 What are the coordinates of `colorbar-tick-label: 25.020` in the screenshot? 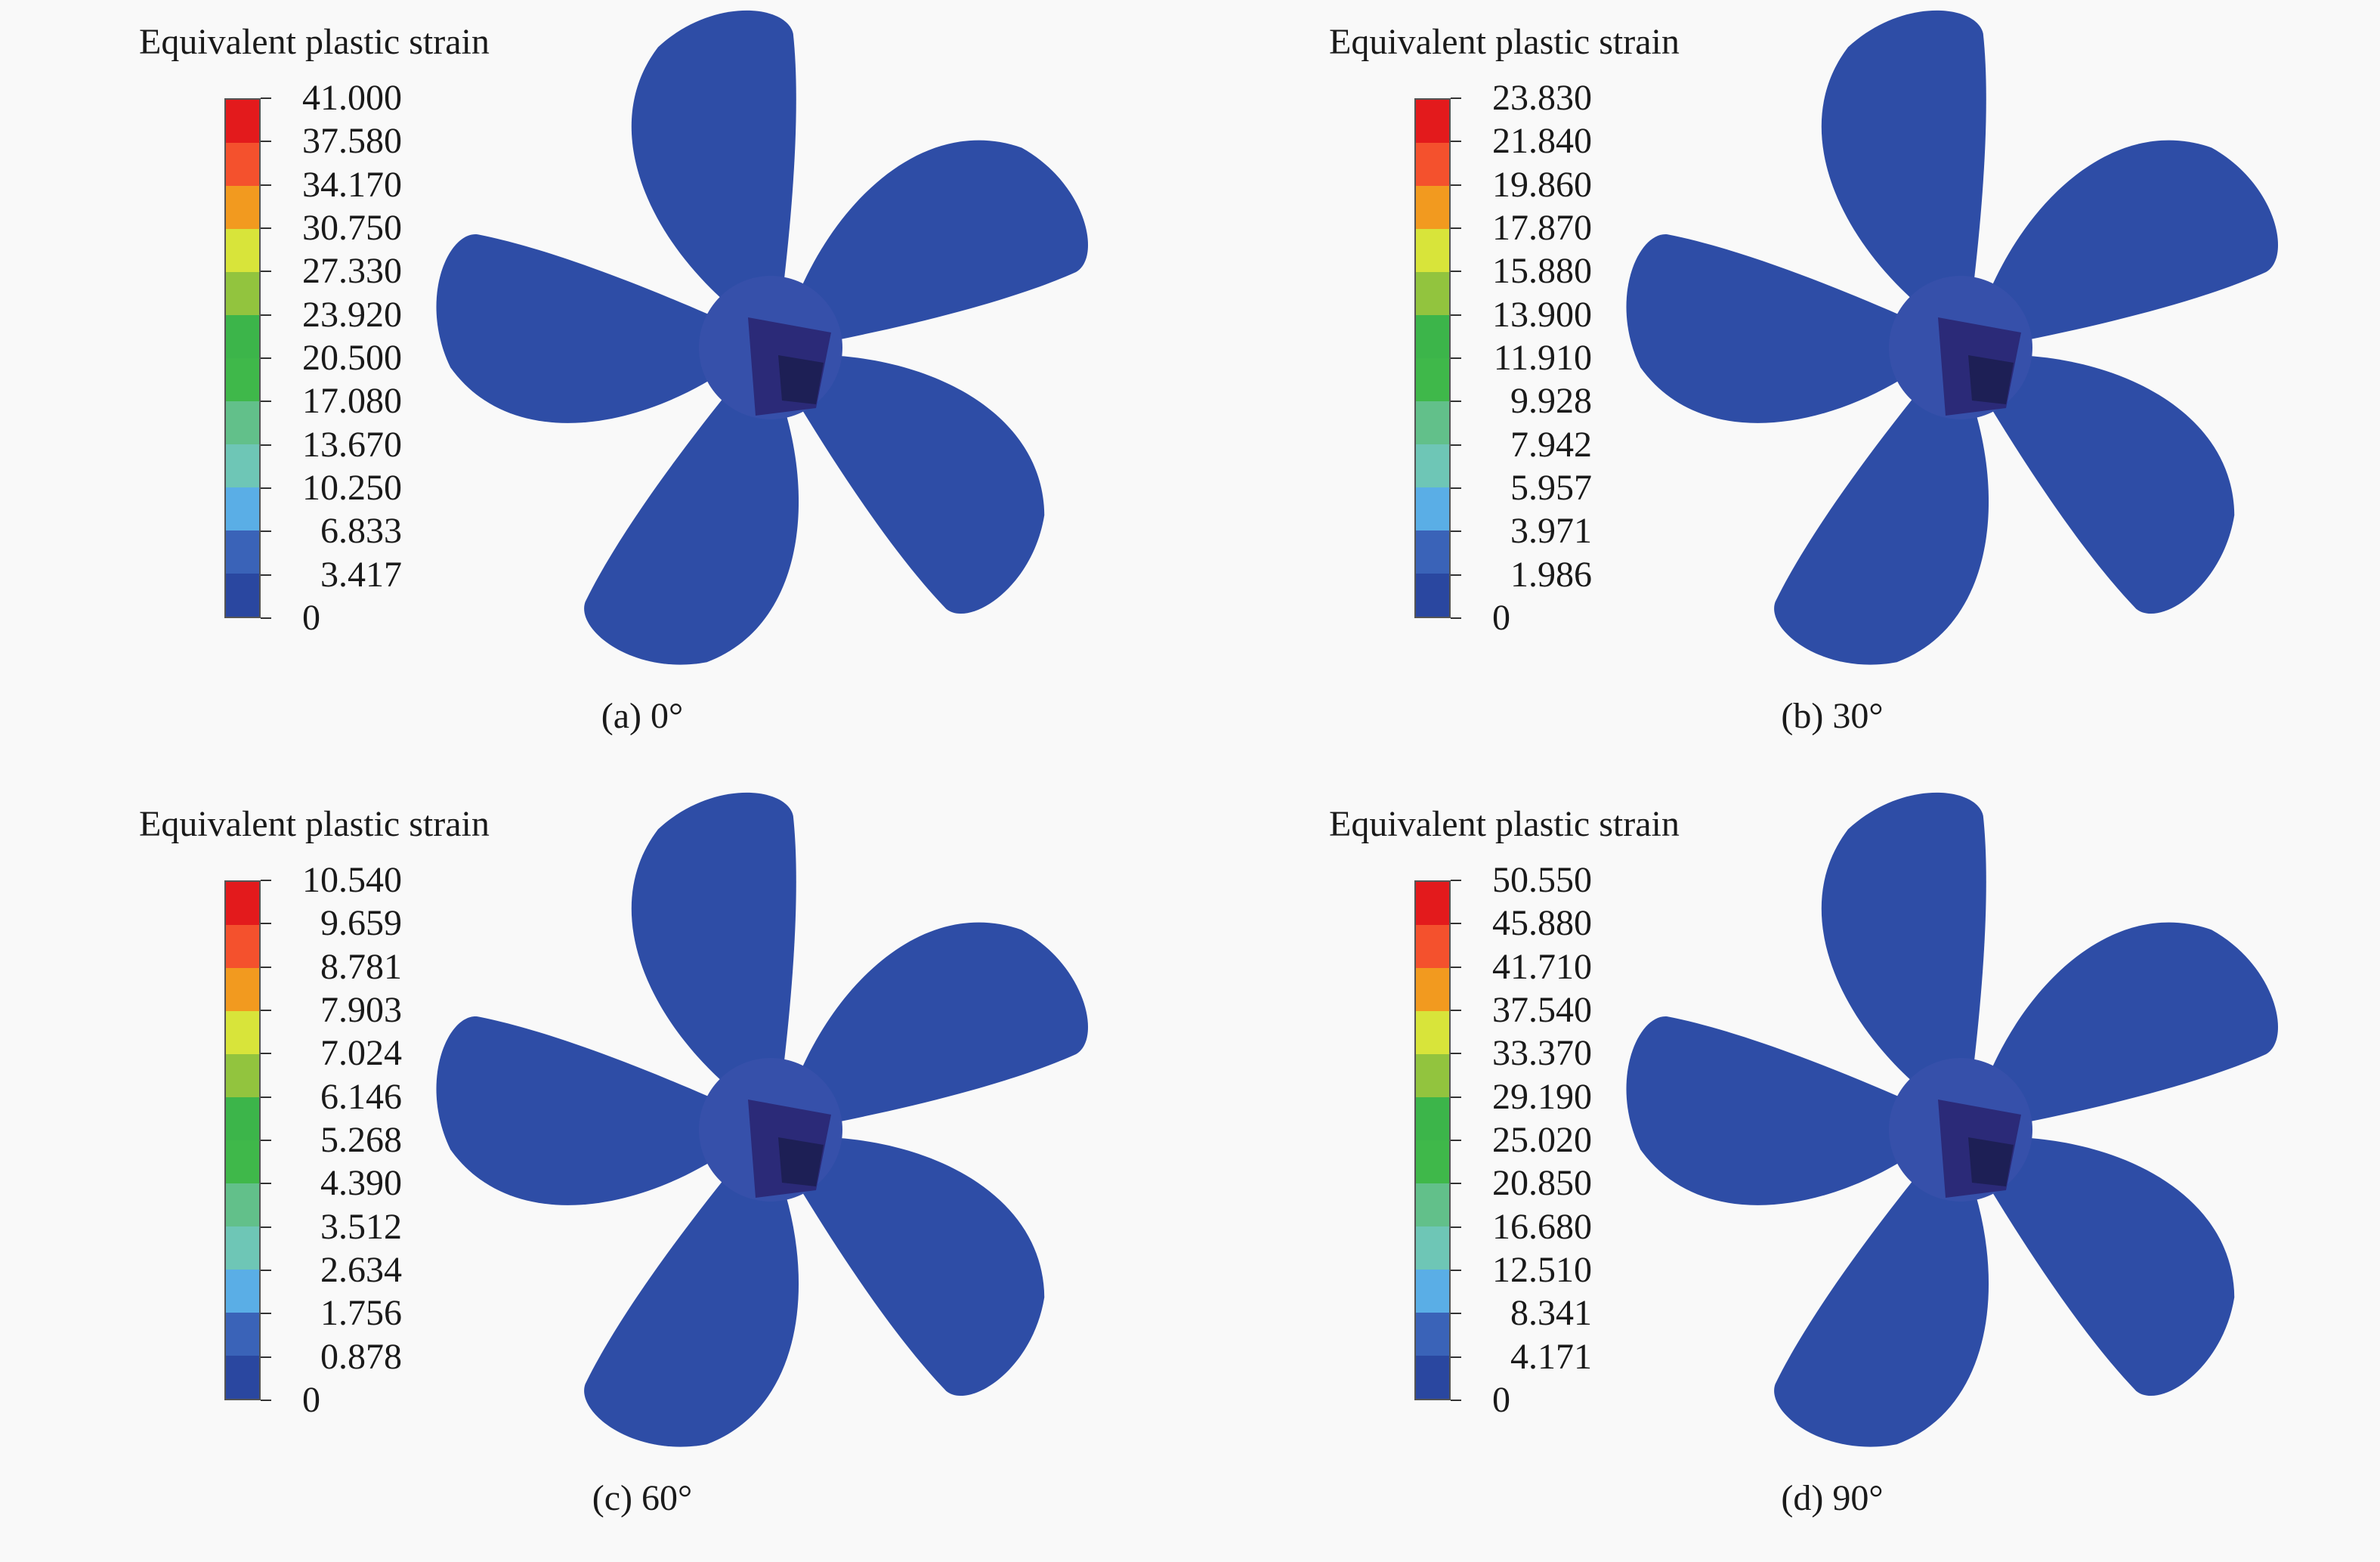 It's located at (1542, 1140).